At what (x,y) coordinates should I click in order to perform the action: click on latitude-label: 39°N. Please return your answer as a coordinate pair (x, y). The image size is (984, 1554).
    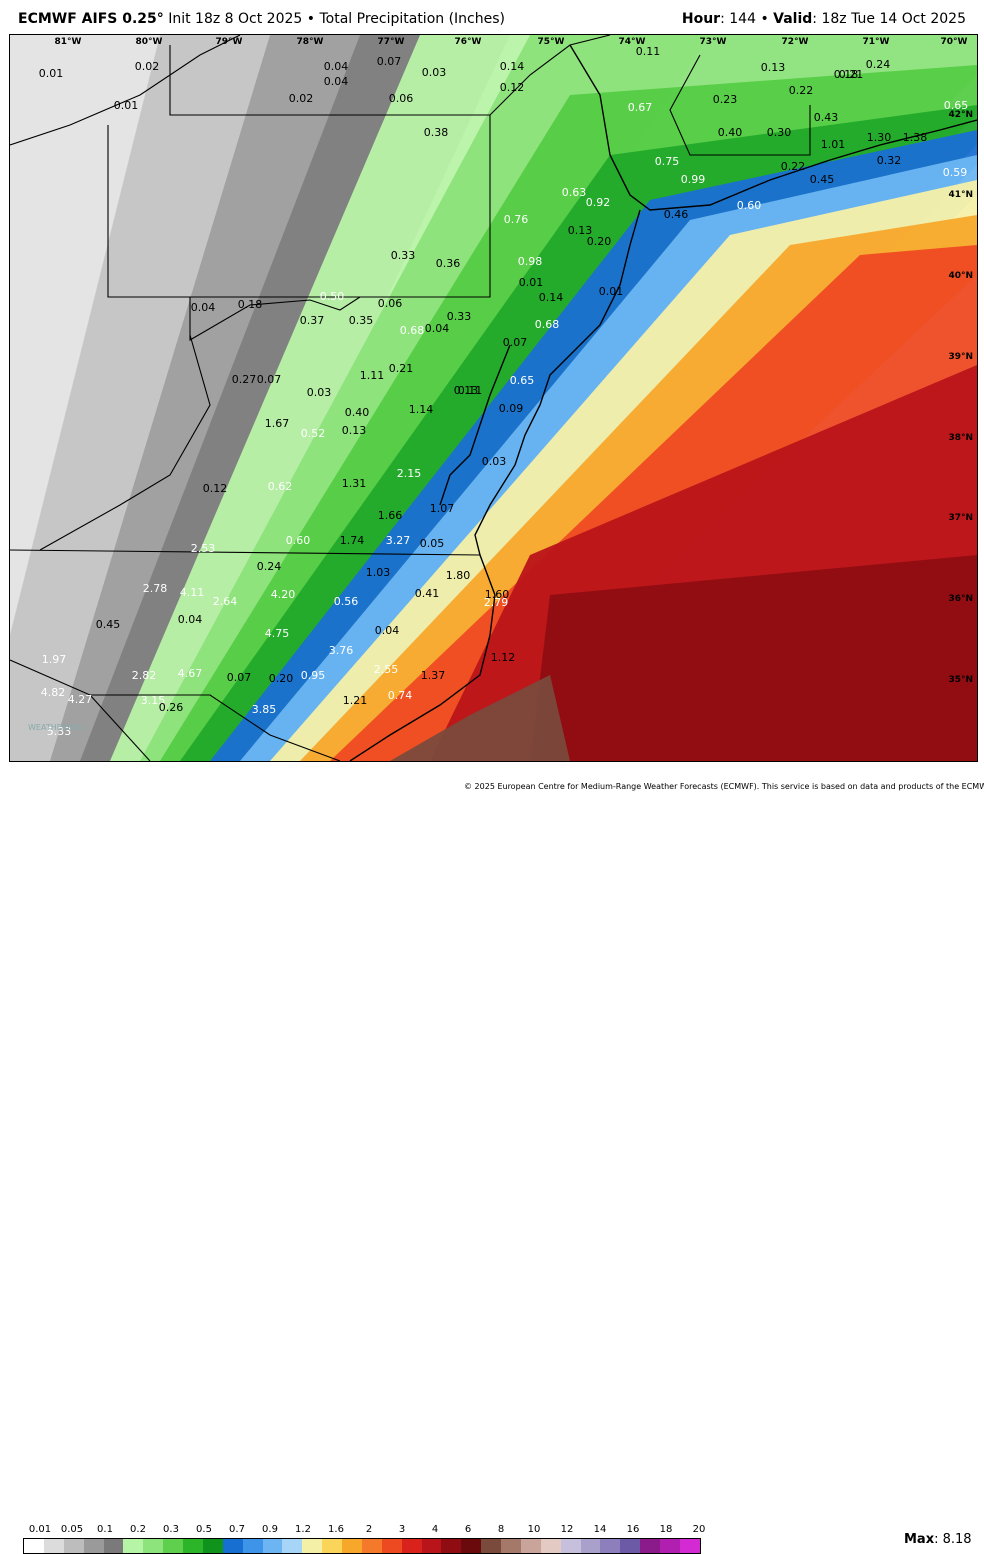
    Looking at the image, I should click on (960, 357).